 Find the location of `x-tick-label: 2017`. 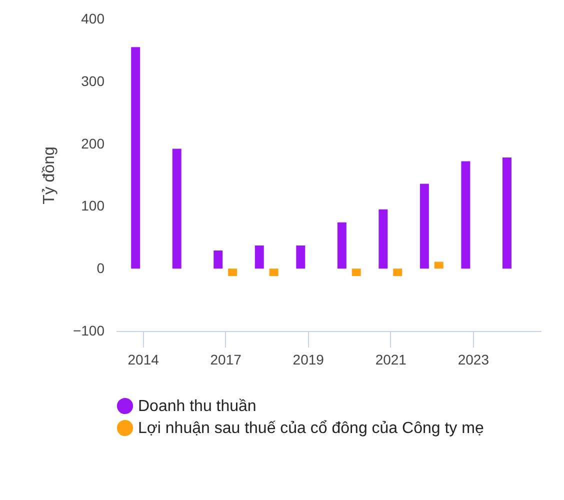

x-tick-label: 2017 is located at coordinates (226, 360).